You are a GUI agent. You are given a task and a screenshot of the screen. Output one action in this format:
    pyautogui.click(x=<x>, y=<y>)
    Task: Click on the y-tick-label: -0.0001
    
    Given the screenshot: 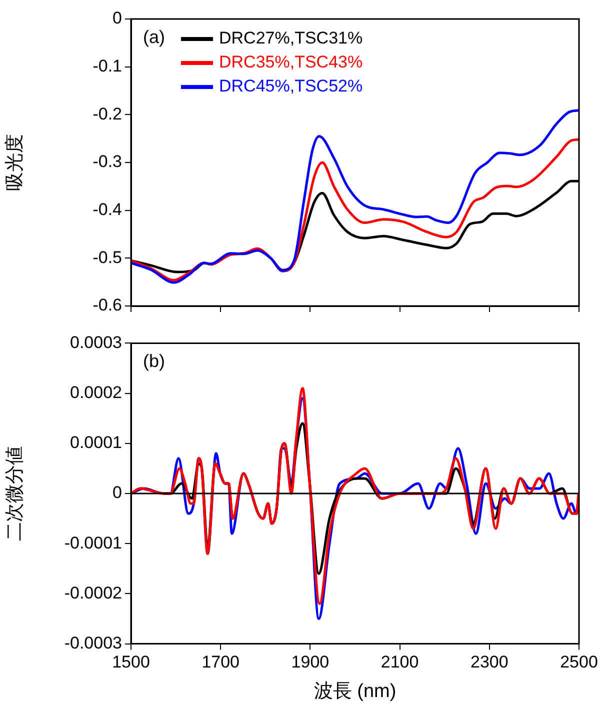 What is the action you would take?
    pyautogui.click(x=93, y=542)
    